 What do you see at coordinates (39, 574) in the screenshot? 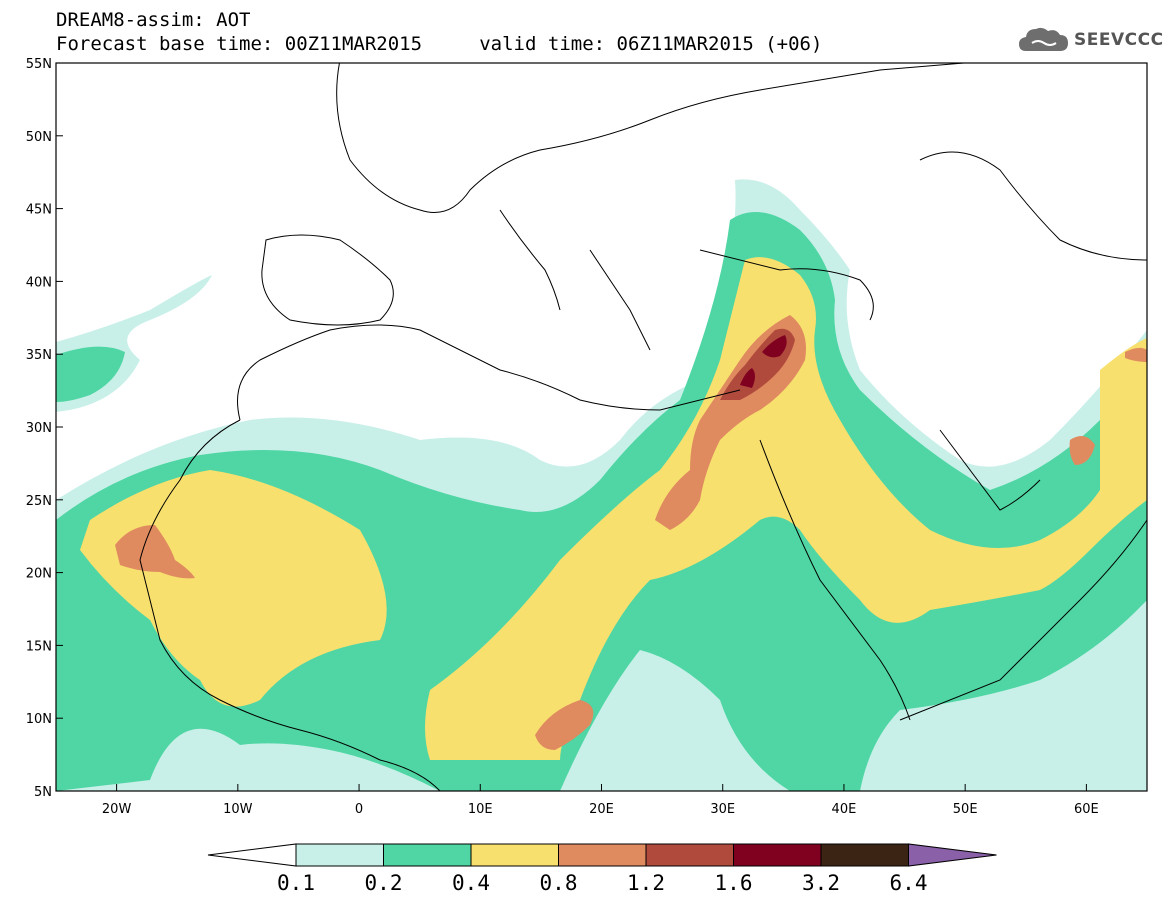
I see `lat-tick-label: 20N` at bounding box center [39, 574].